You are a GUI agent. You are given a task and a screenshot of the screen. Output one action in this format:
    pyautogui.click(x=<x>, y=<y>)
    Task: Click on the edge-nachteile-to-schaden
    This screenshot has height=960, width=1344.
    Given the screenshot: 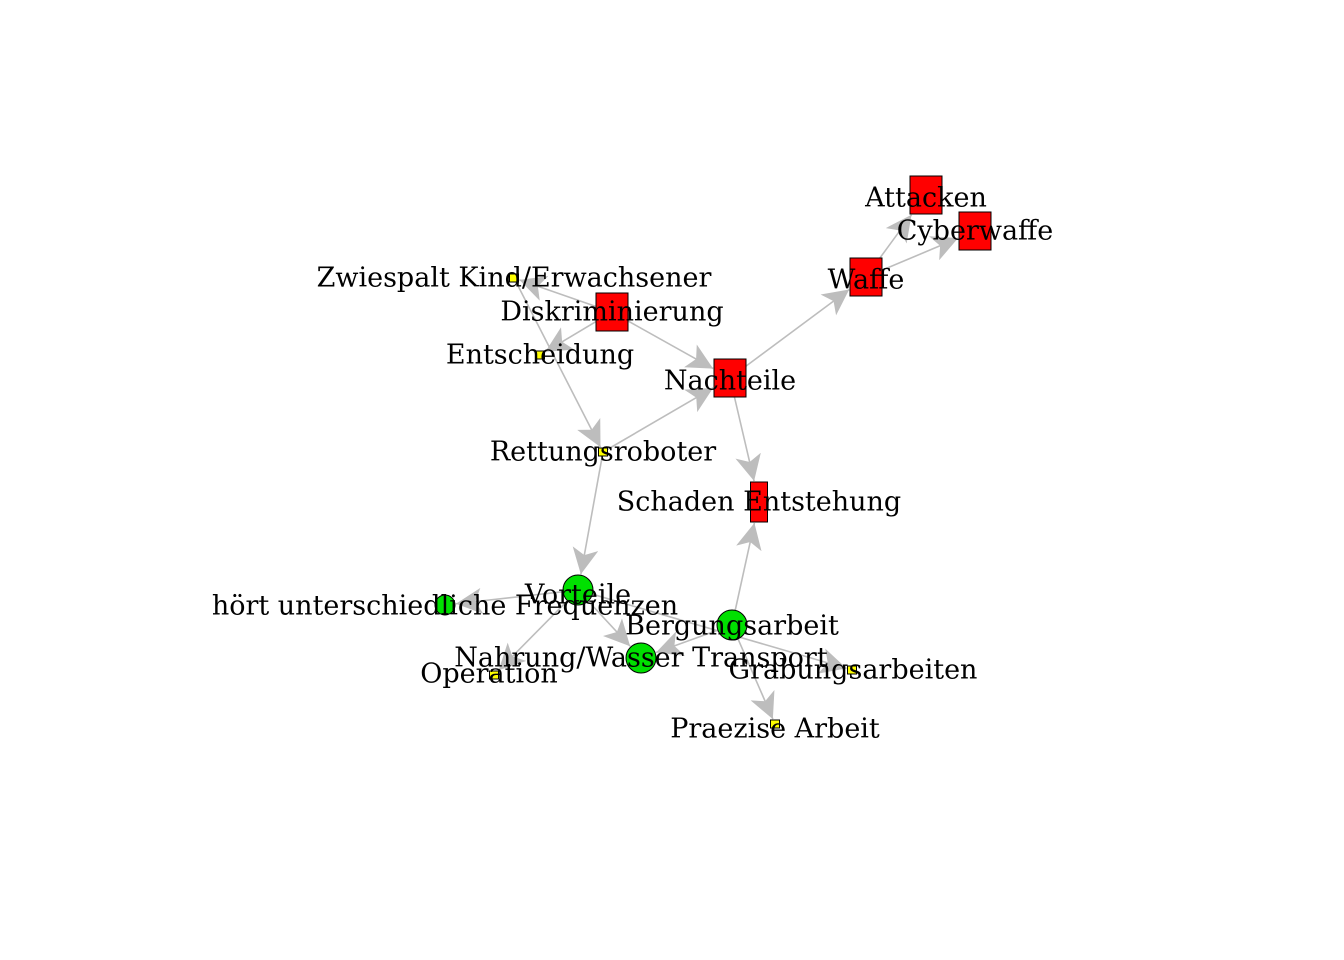 What is the action you would take?
    pyautogui.click(x=747, y=439)
    